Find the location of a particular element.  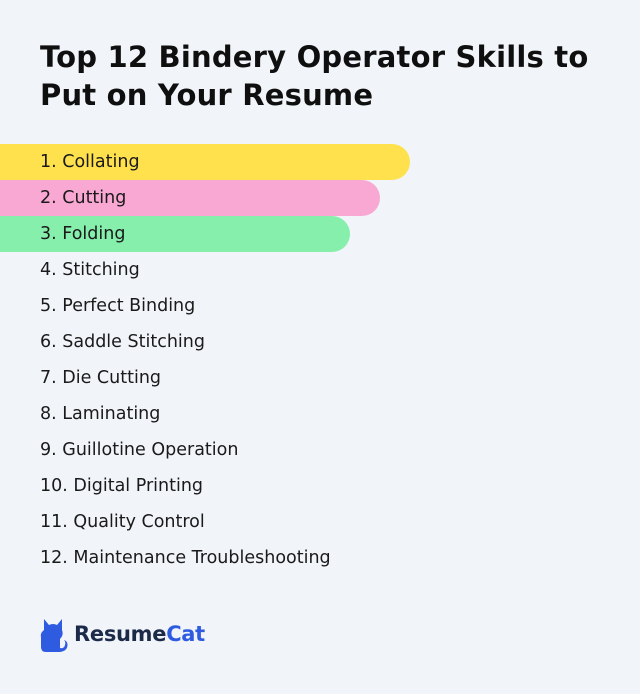

cat-icon is located at coordinates (54, 635).